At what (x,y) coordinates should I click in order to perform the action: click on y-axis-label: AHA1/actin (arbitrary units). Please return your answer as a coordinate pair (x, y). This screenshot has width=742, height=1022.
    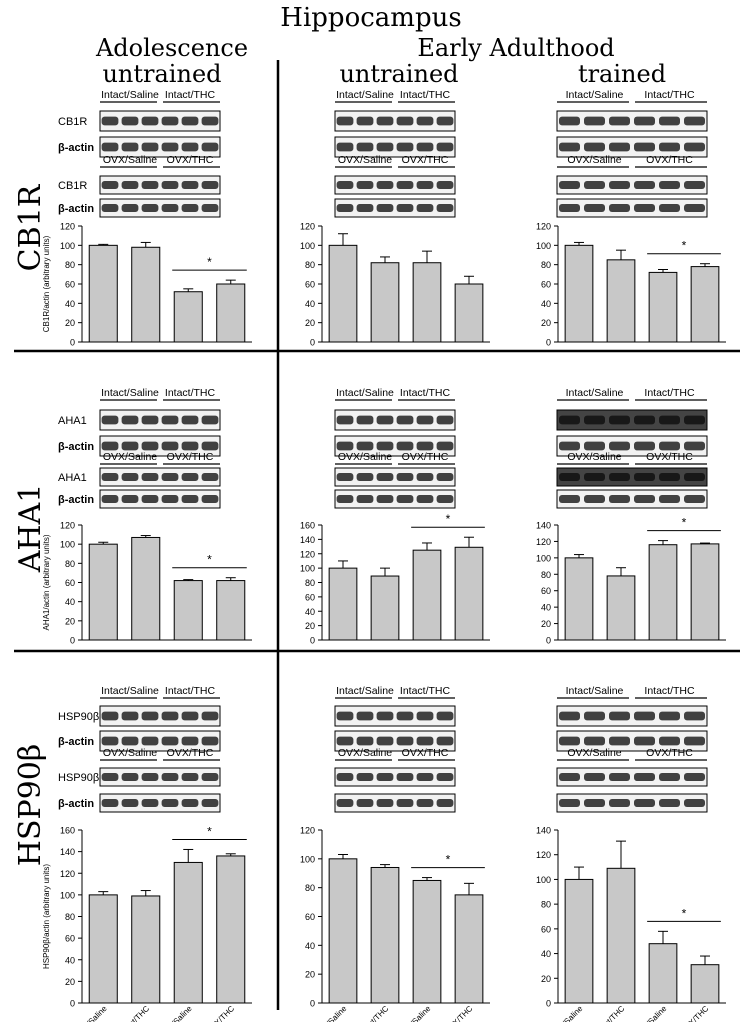
    Looking at the image, I should click on (46, 582).